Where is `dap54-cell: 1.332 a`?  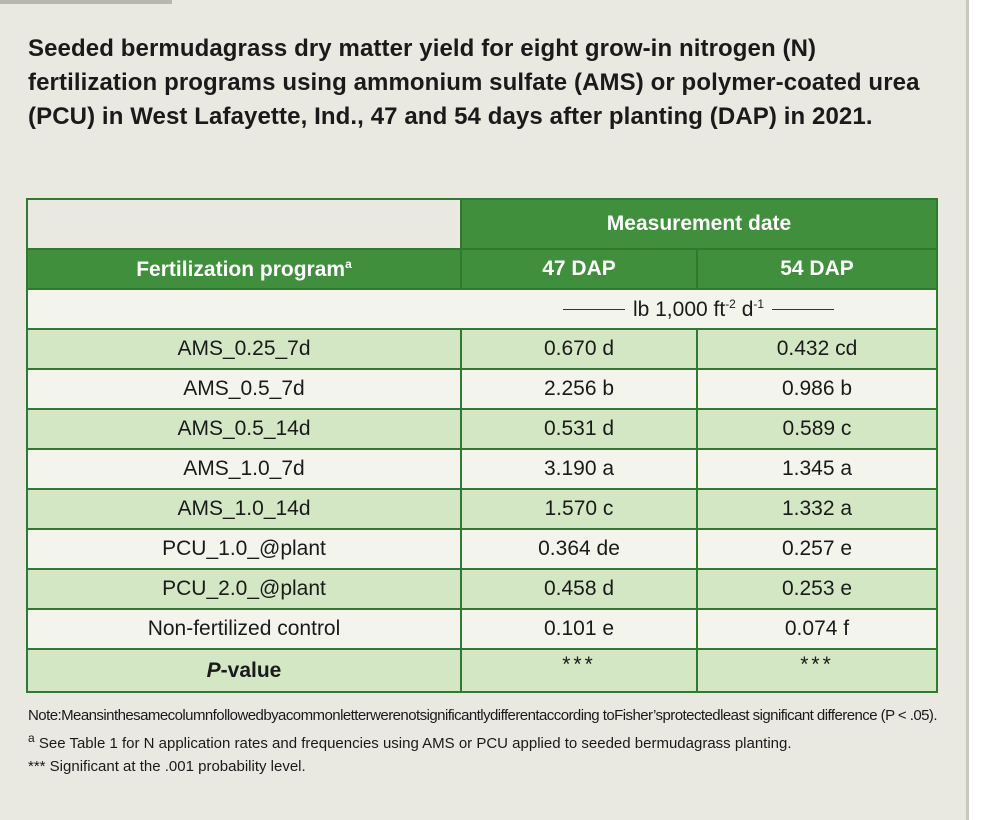 dap54-cell: 1.332 a is located at coordinates (817, 509).